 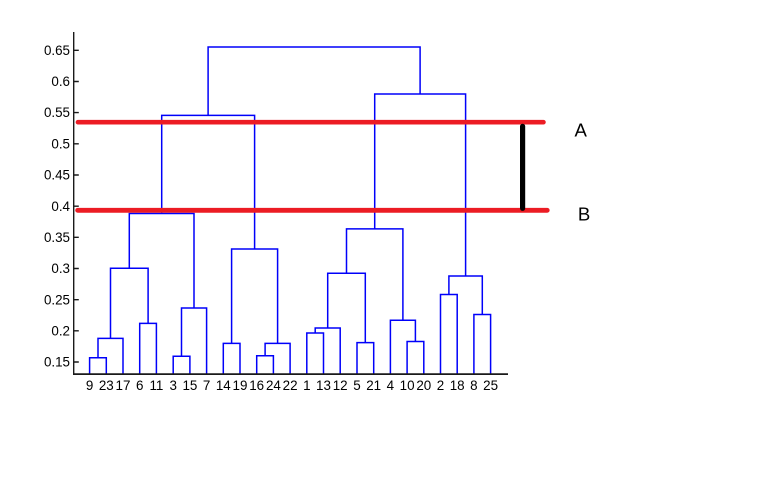 What do you see at coordinates (223, 385) in the screenshot?
I see `svg-text: 14` at bounding box center [223, 385].